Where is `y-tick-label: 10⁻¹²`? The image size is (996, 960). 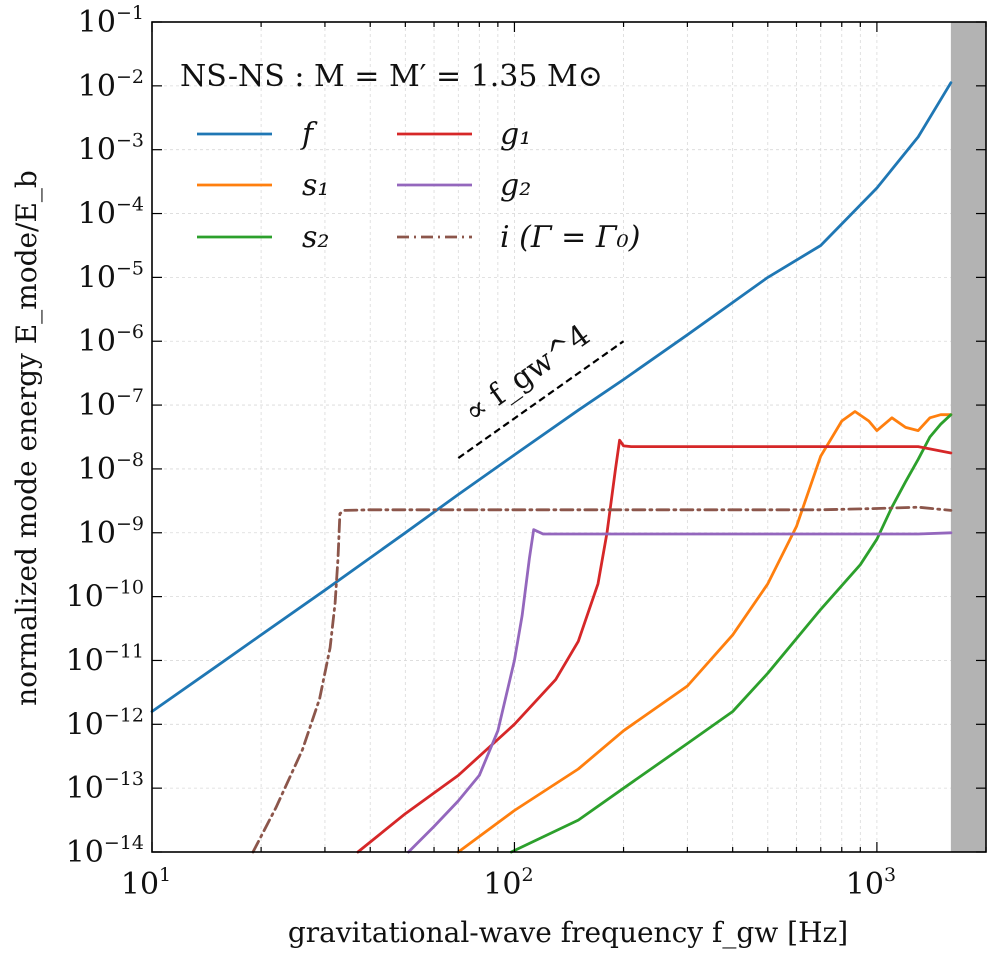
y-tick-label: 10⁻¹² is located at coordinates (105, 723).